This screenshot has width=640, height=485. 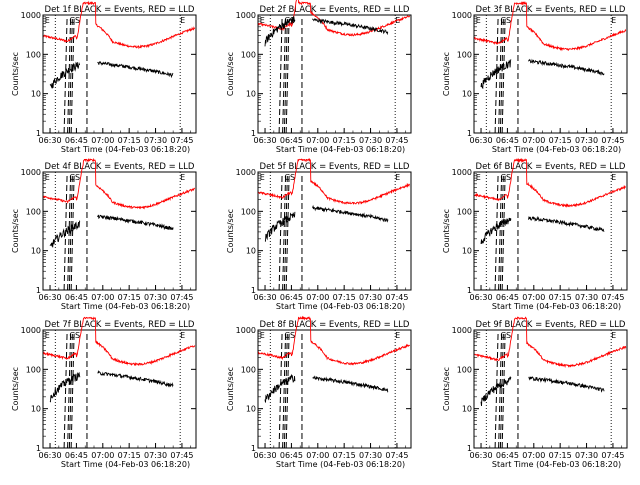 I want to click on panel-title: Det 6f BLACK = Events, RED = LLD, so click(x=551, y=167).